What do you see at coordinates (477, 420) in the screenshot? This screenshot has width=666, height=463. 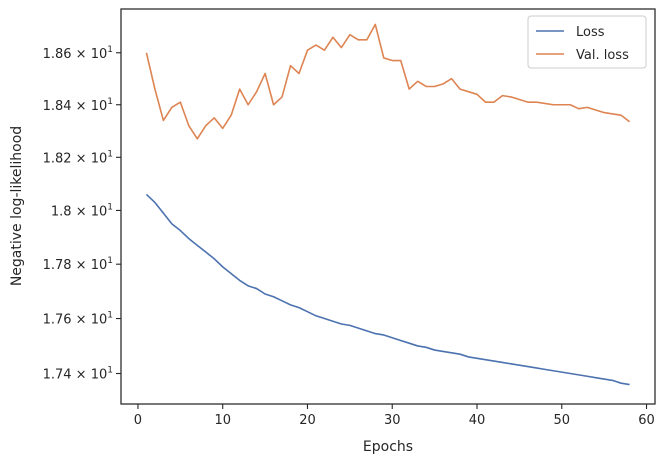 I see `x-tick-label: 40` at bounding box center [477, 420].